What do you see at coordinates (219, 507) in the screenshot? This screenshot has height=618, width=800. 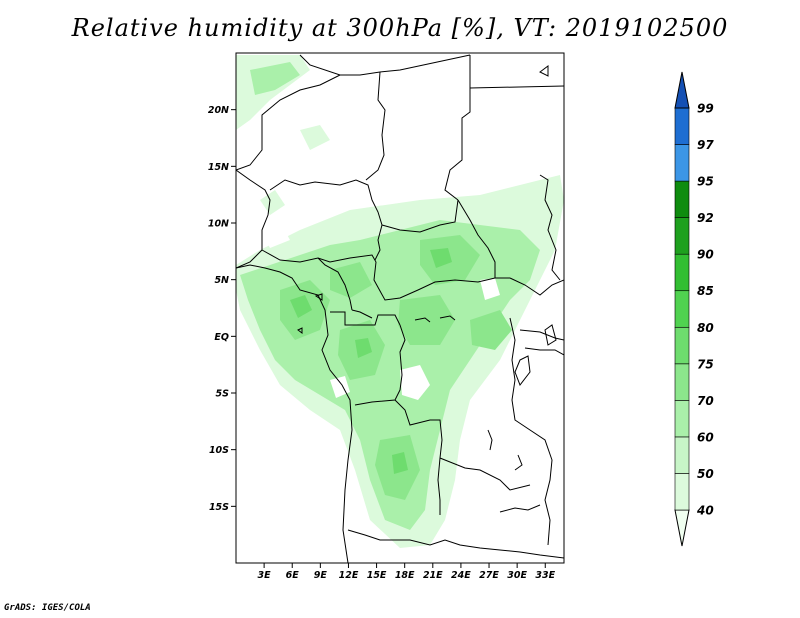 I see `lat-tick-label: 15S` at bounding box center [219, 507].